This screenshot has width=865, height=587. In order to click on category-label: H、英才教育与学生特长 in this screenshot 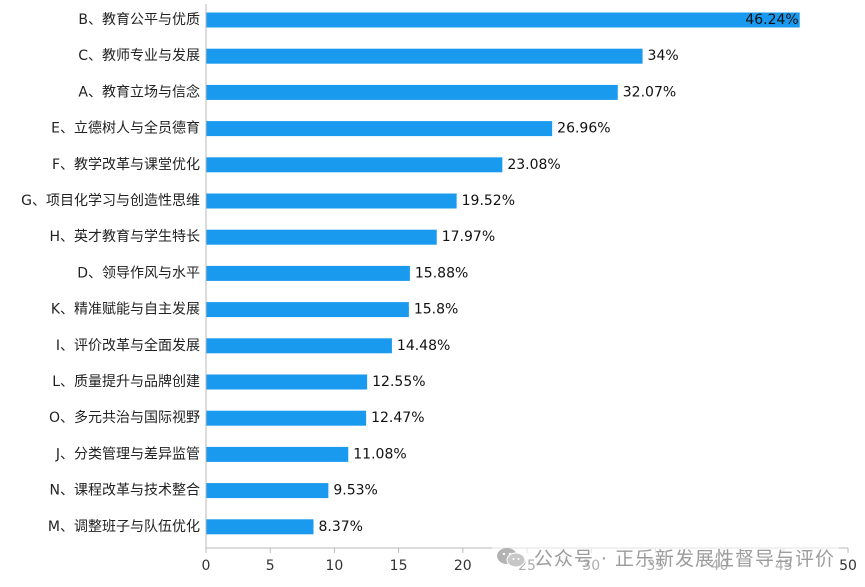, I will do `click(124, 236)`.